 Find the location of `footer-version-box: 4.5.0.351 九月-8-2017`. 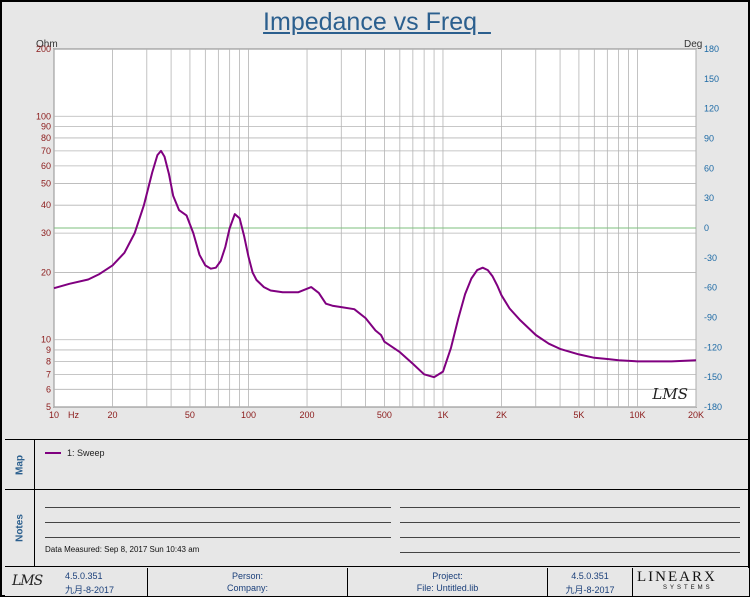

footer-version-box: 4.5.0.351 九月-8-2017 is located at coordinates (590, 582).